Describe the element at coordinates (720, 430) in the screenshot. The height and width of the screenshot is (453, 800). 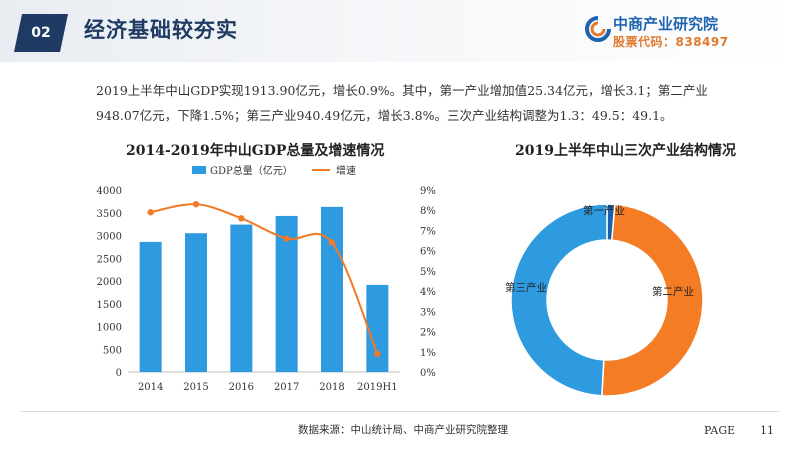
I see `page-label: PAGE` at that location.